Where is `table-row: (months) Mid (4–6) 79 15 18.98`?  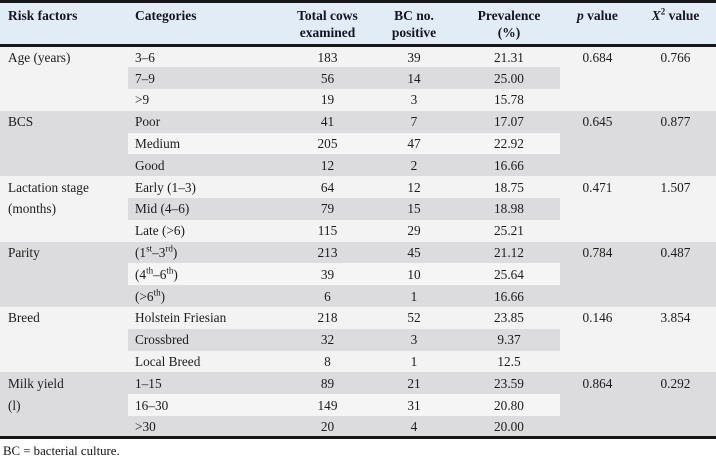
table-row: (months) Mid (4–6) 79 15 18.98 is located at coordinates (358, 209).